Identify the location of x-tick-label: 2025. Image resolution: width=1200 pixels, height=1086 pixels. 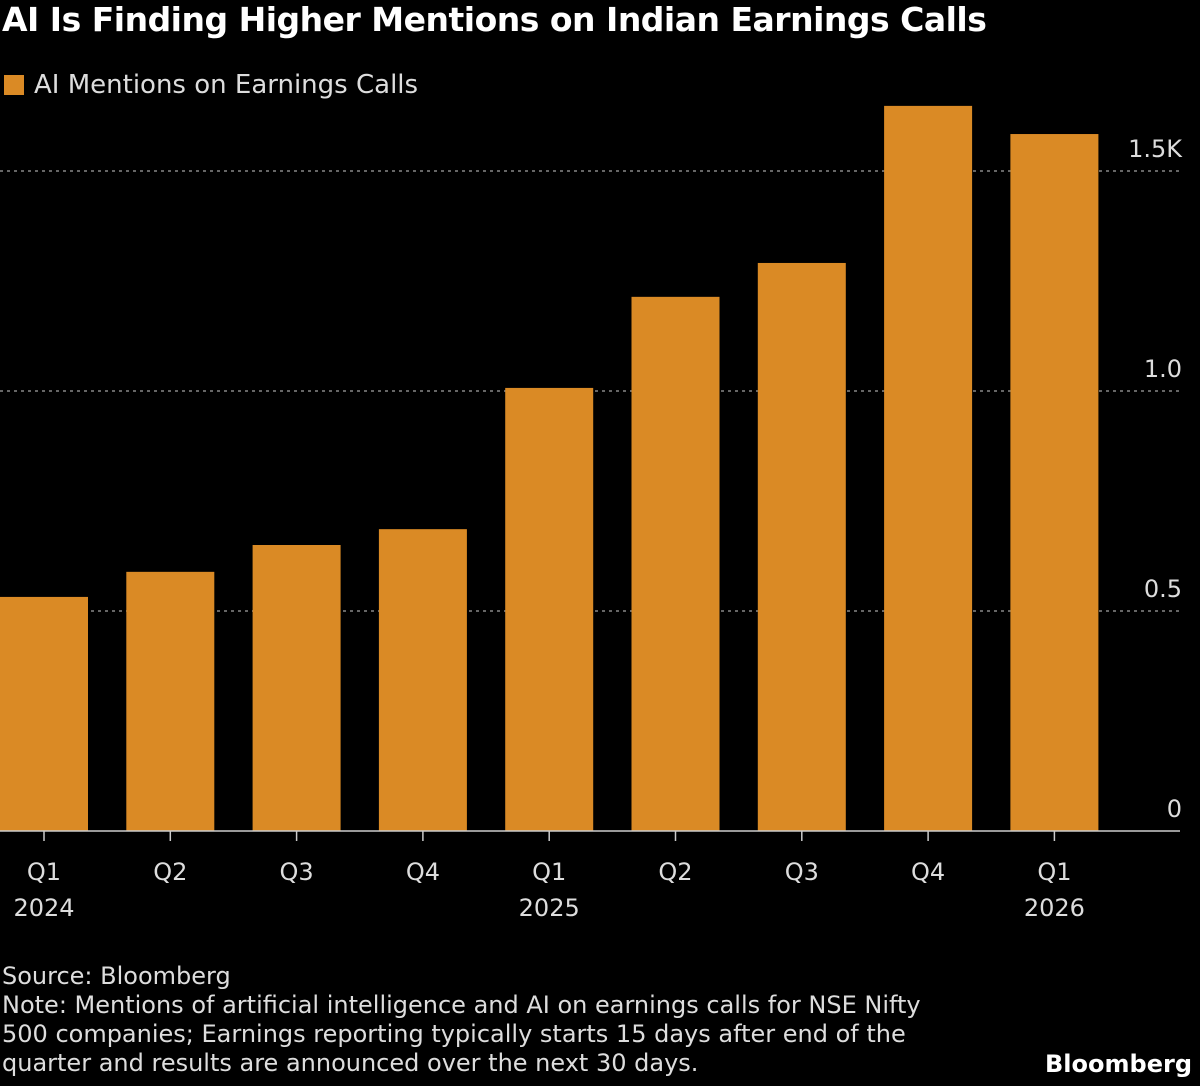
(549, 908).